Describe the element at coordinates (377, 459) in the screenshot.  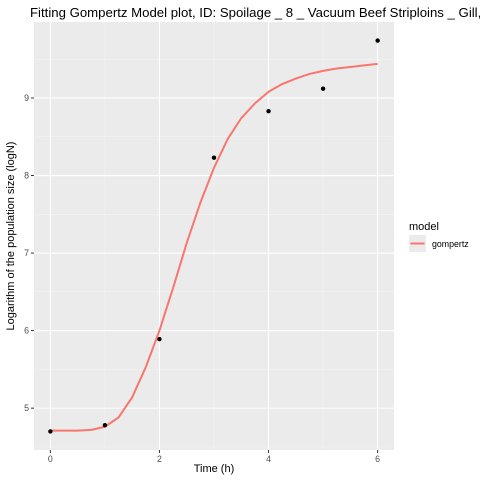
I see `x-tick-label: 6` at that location.